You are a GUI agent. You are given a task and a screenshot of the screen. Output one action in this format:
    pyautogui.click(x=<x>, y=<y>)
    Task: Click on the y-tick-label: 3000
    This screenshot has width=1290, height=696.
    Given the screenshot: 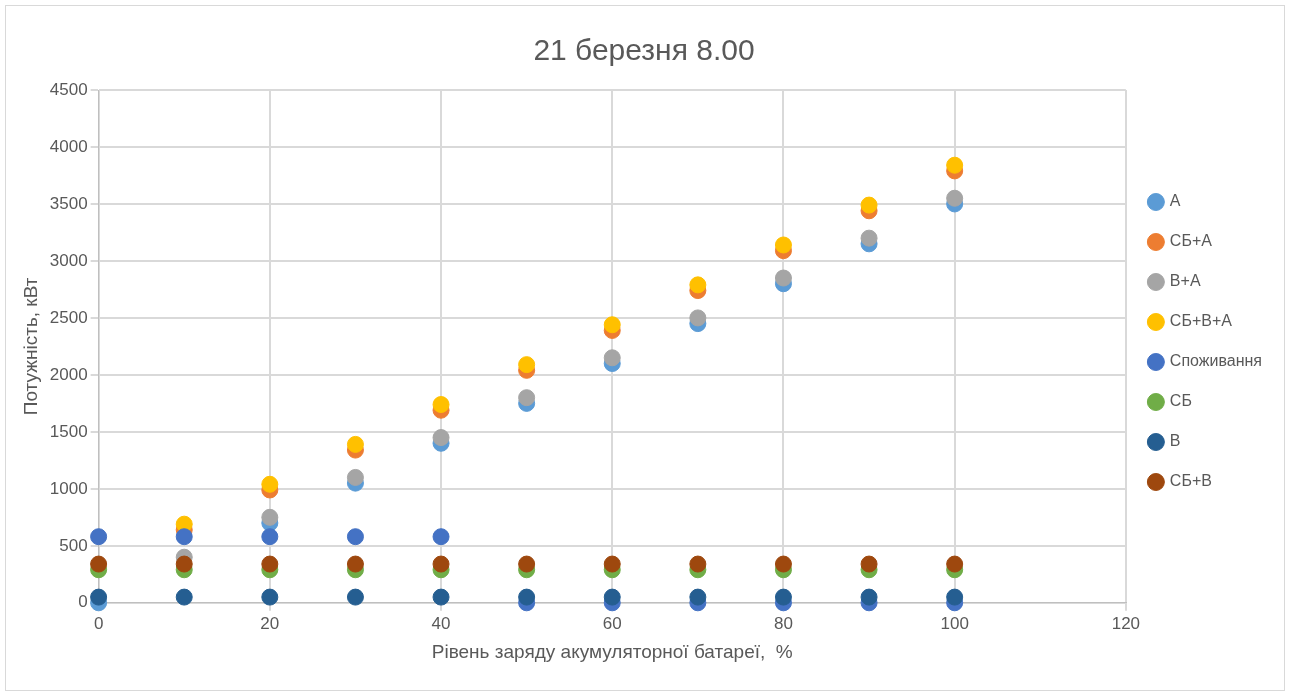 What is the action you would take?
    pyautogui.click(x=68, y=260)
    